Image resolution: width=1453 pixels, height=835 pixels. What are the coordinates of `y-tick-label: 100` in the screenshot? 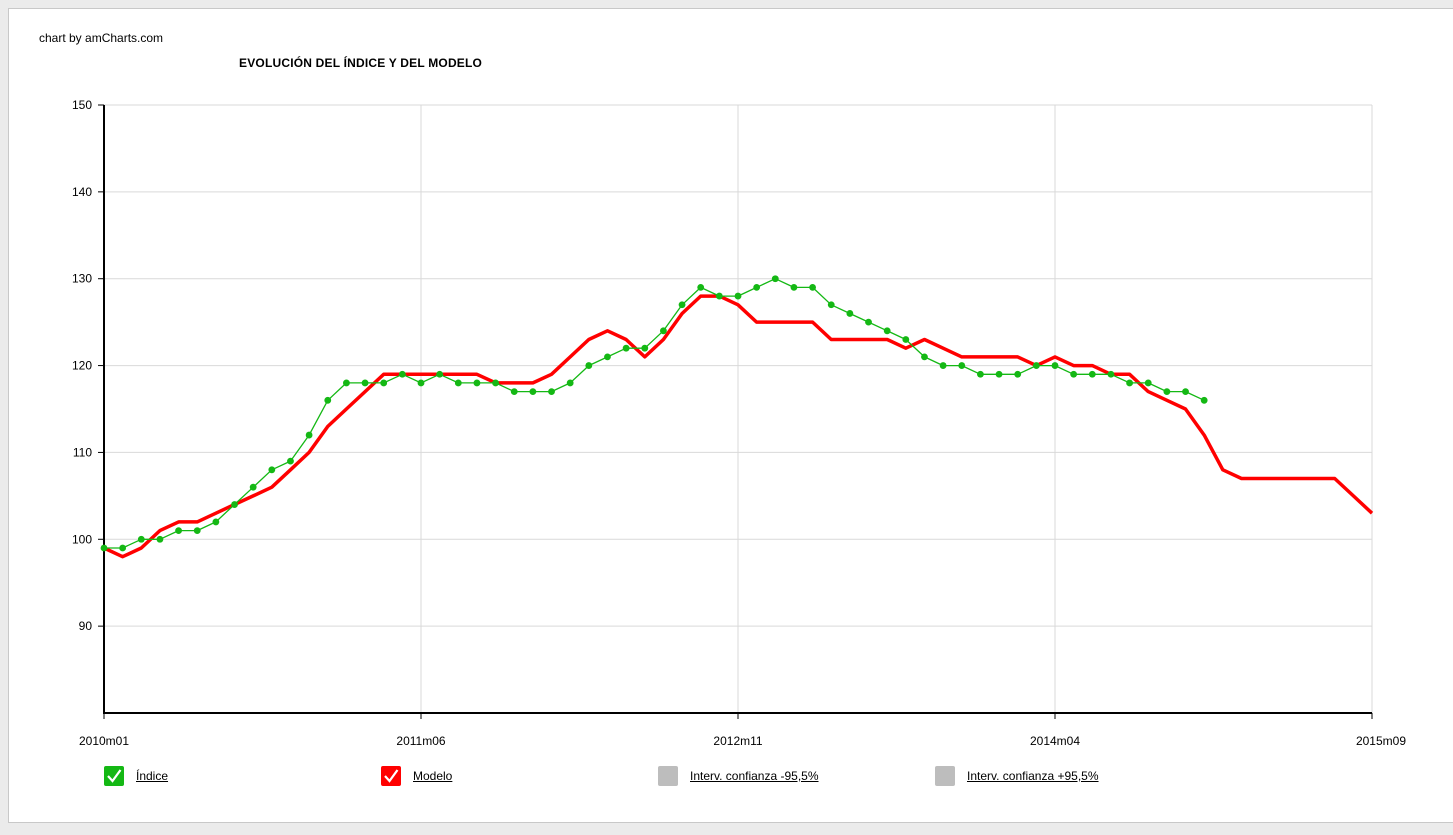 It's located at (82, 539).